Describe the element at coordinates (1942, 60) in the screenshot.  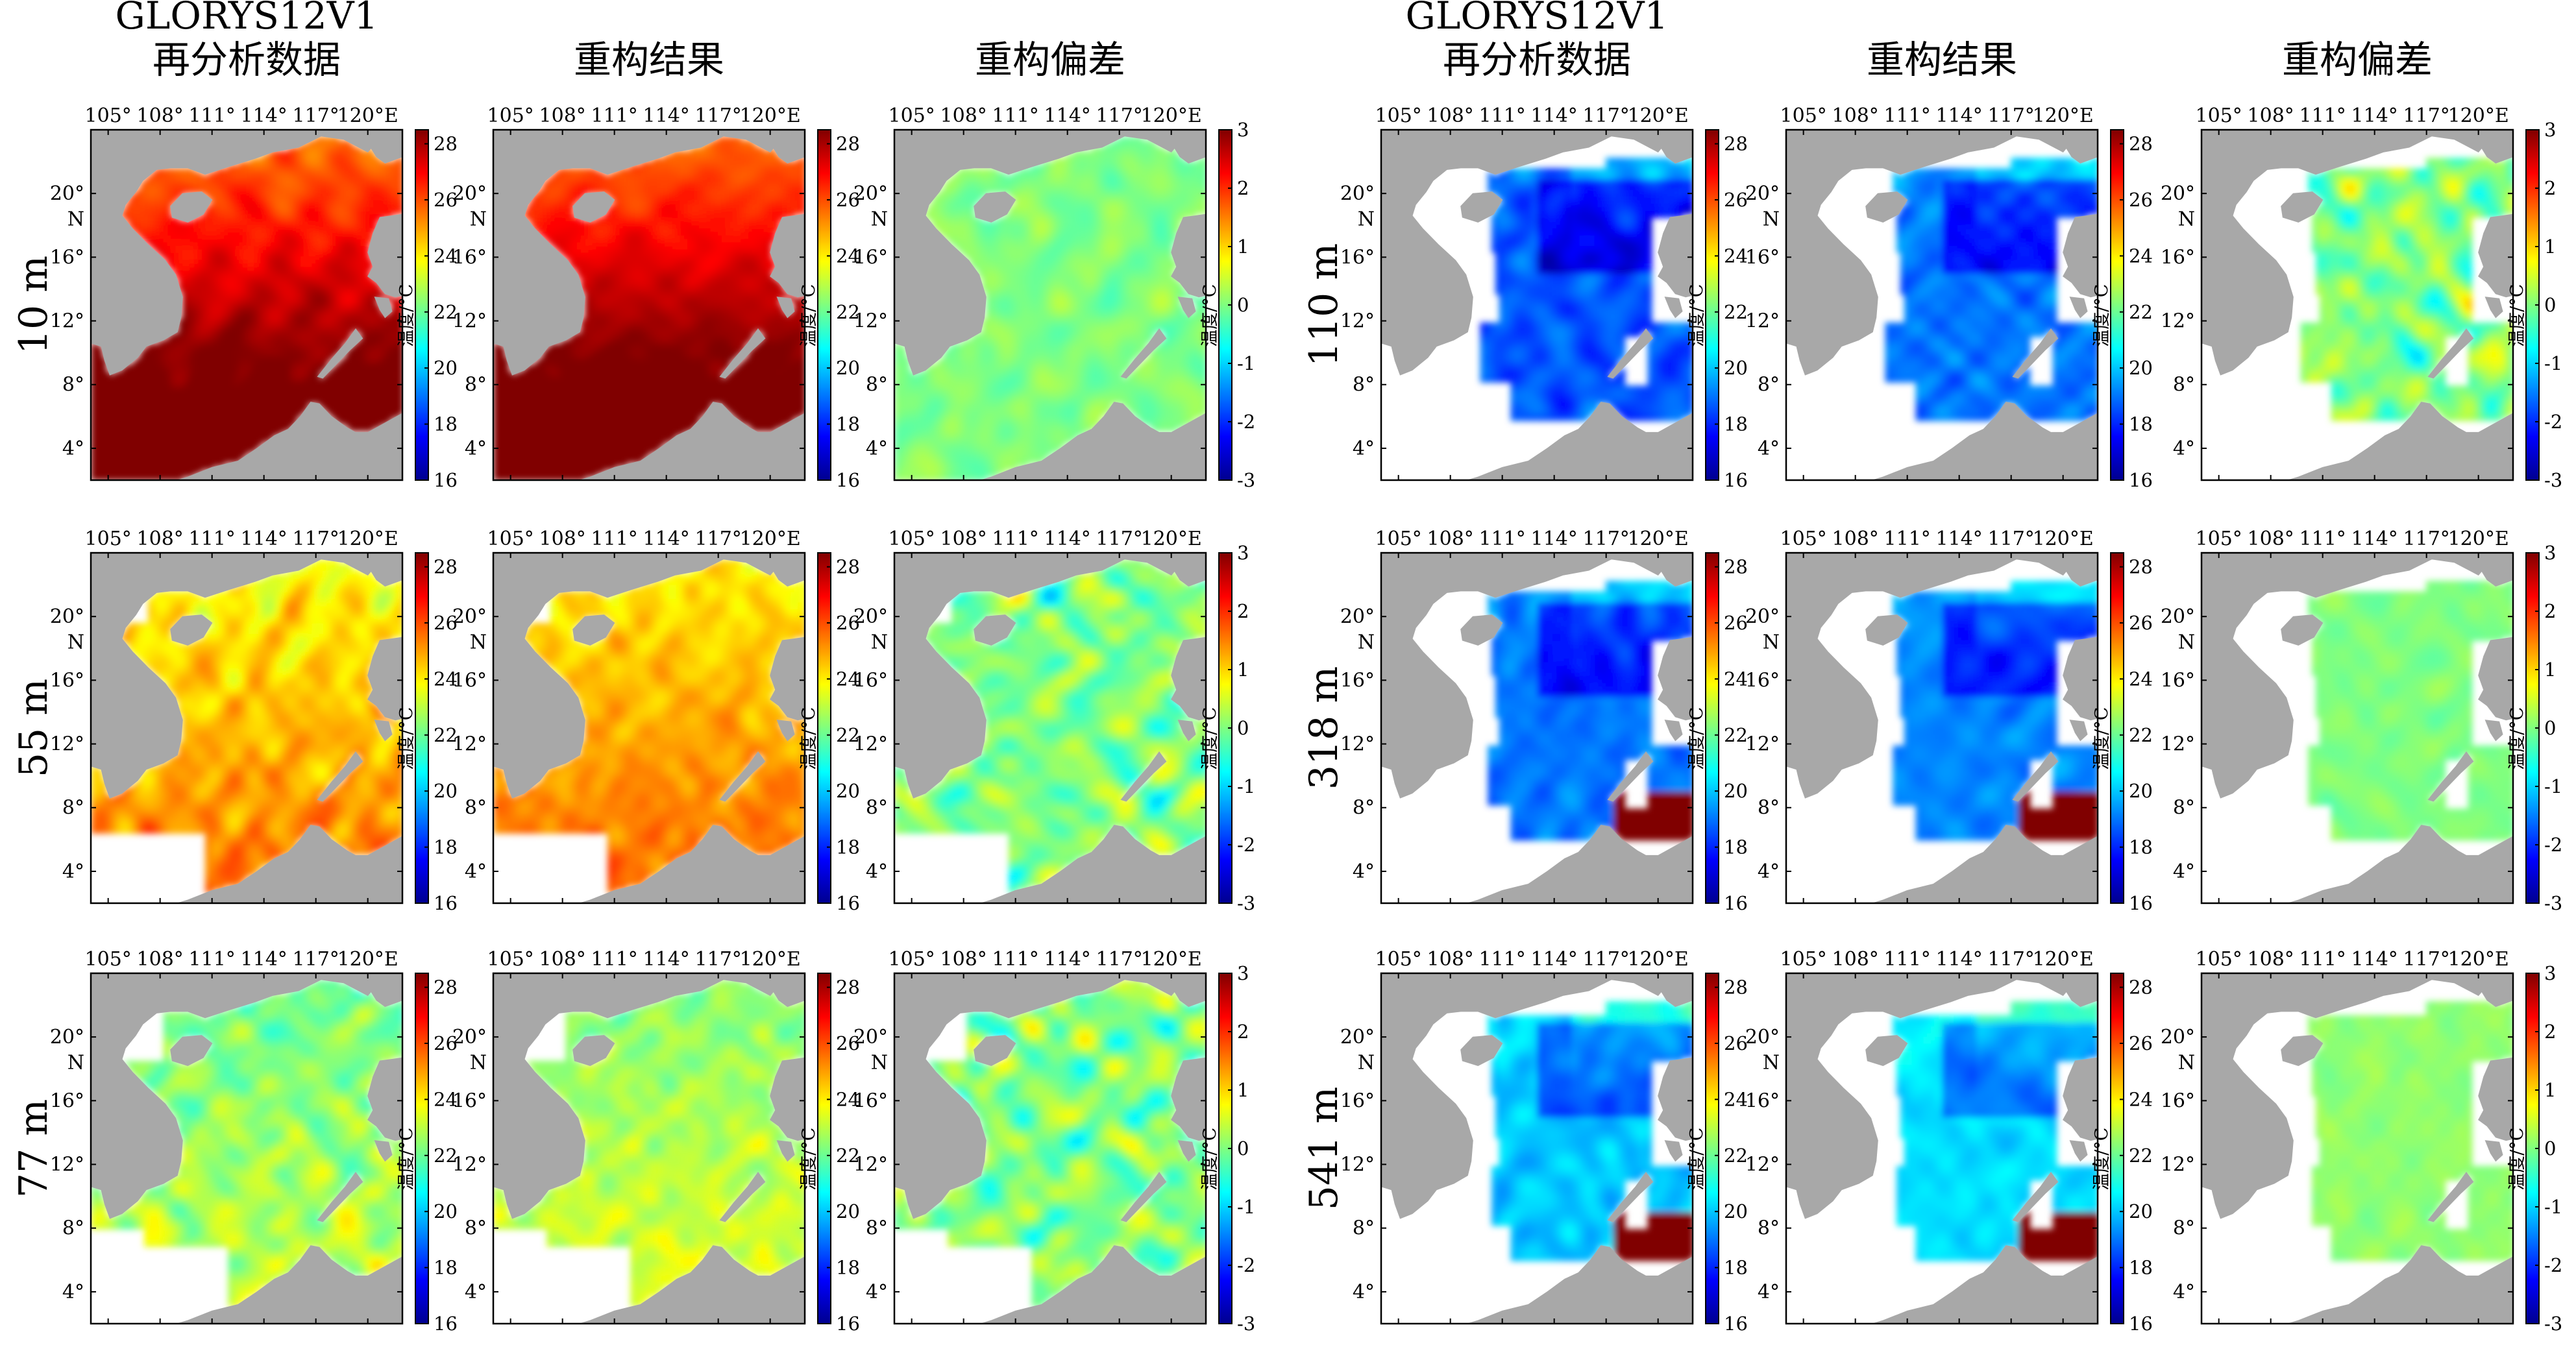
I see `column-title: 重构结果` at that location.